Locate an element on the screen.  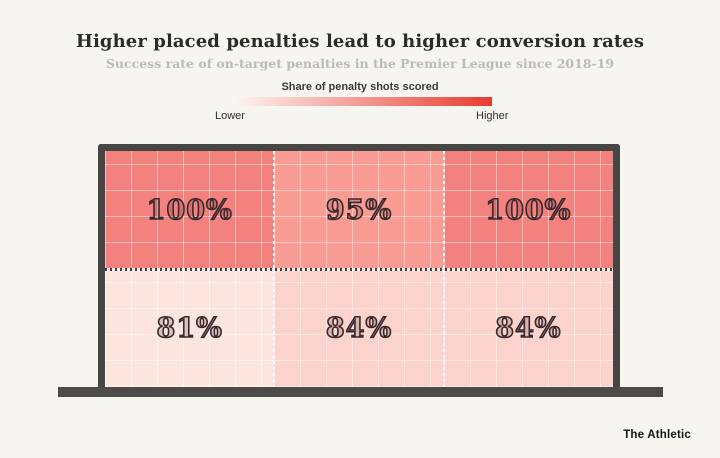
heatmap-cell-bottom-right: 84% is located at coordinates (528, 328).